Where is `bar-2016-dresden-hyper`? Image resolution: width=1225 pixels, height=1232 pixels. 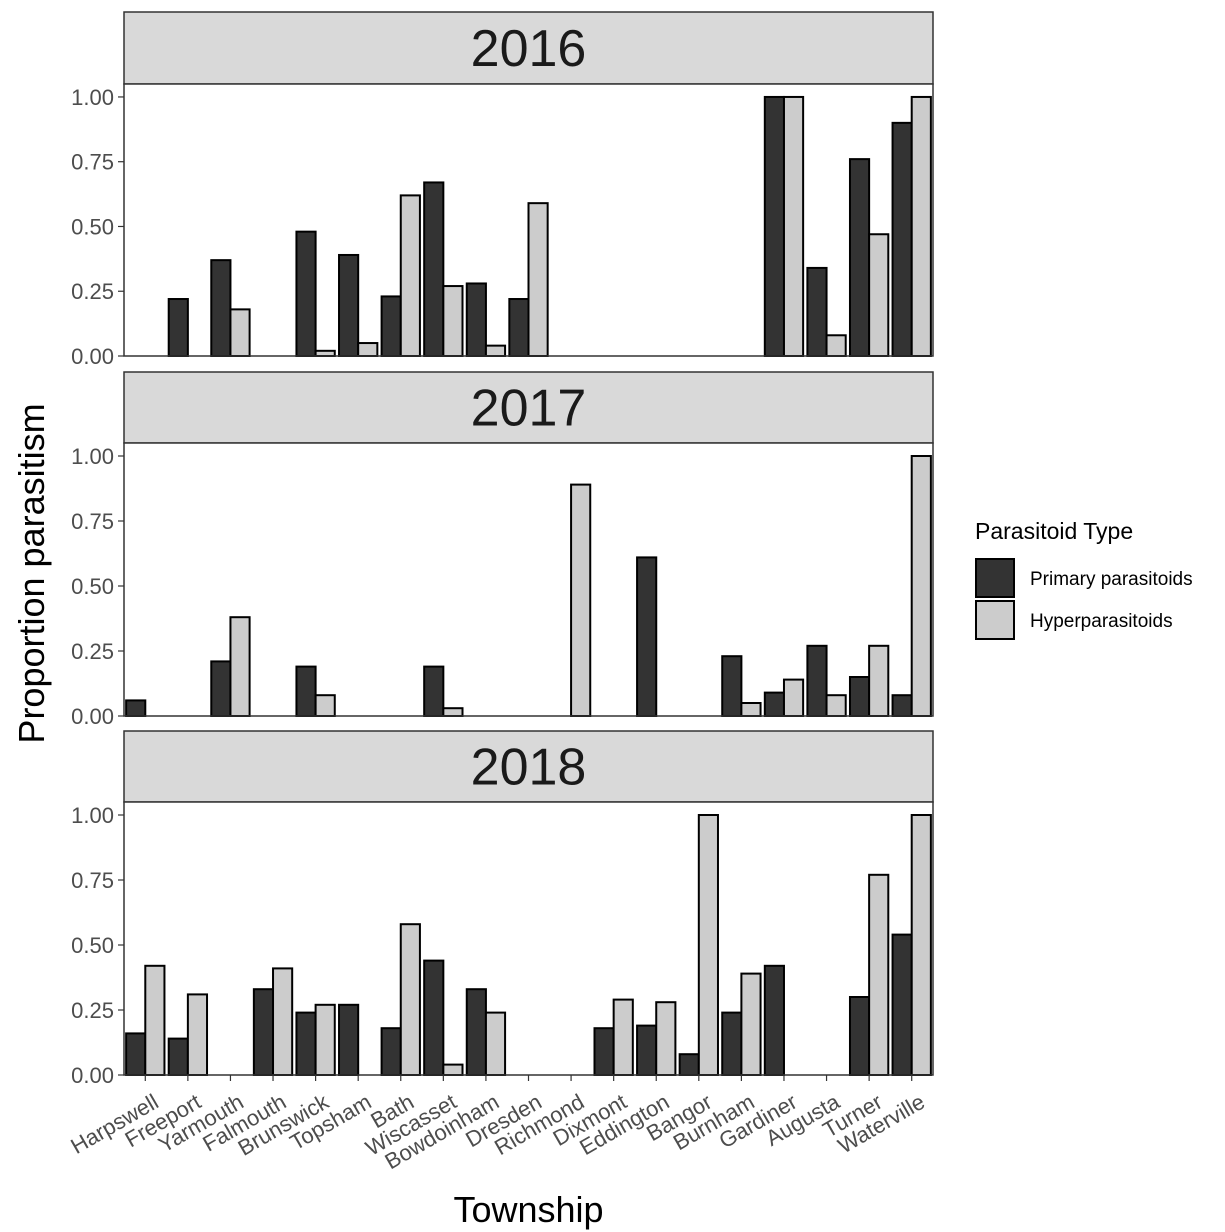 bar-2016-dresden-hyper is located at coordinates (538, 279).